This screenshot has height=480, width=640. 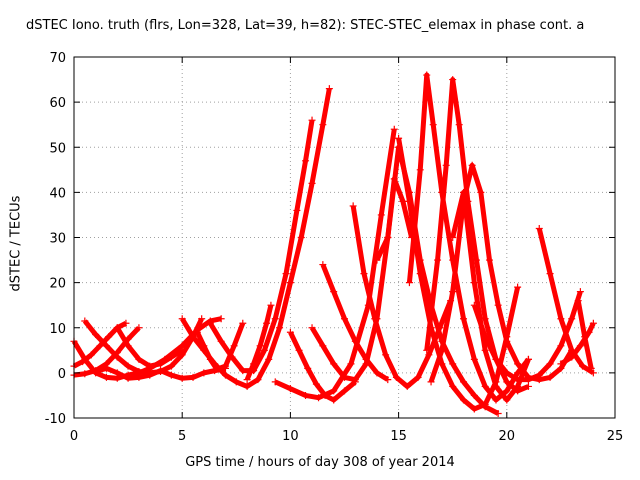 I want to click on x-tick-label: 20, so click(x=507, y=436).